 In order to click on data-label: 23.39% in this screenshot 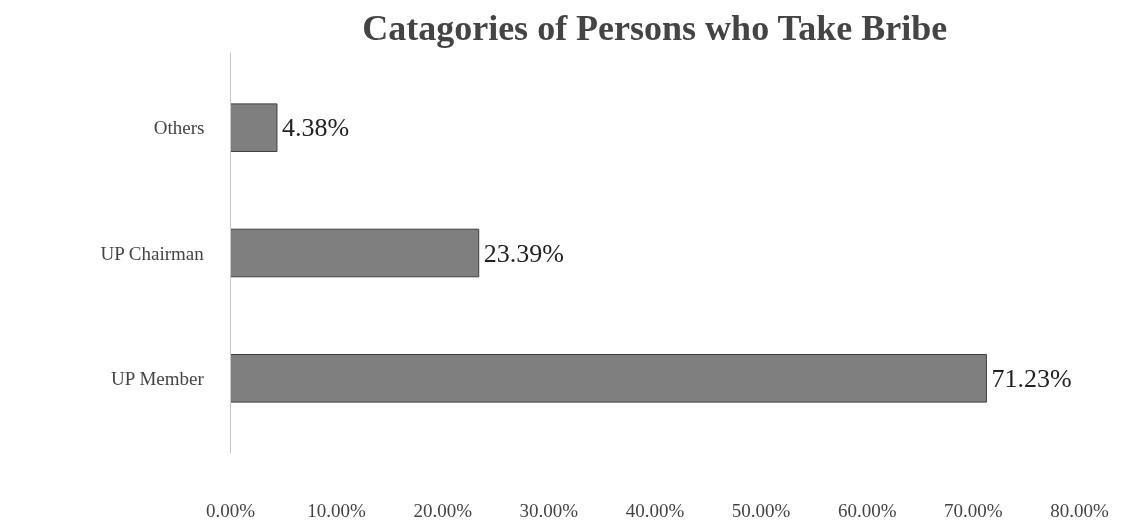, I will do `click(523, 253)`.